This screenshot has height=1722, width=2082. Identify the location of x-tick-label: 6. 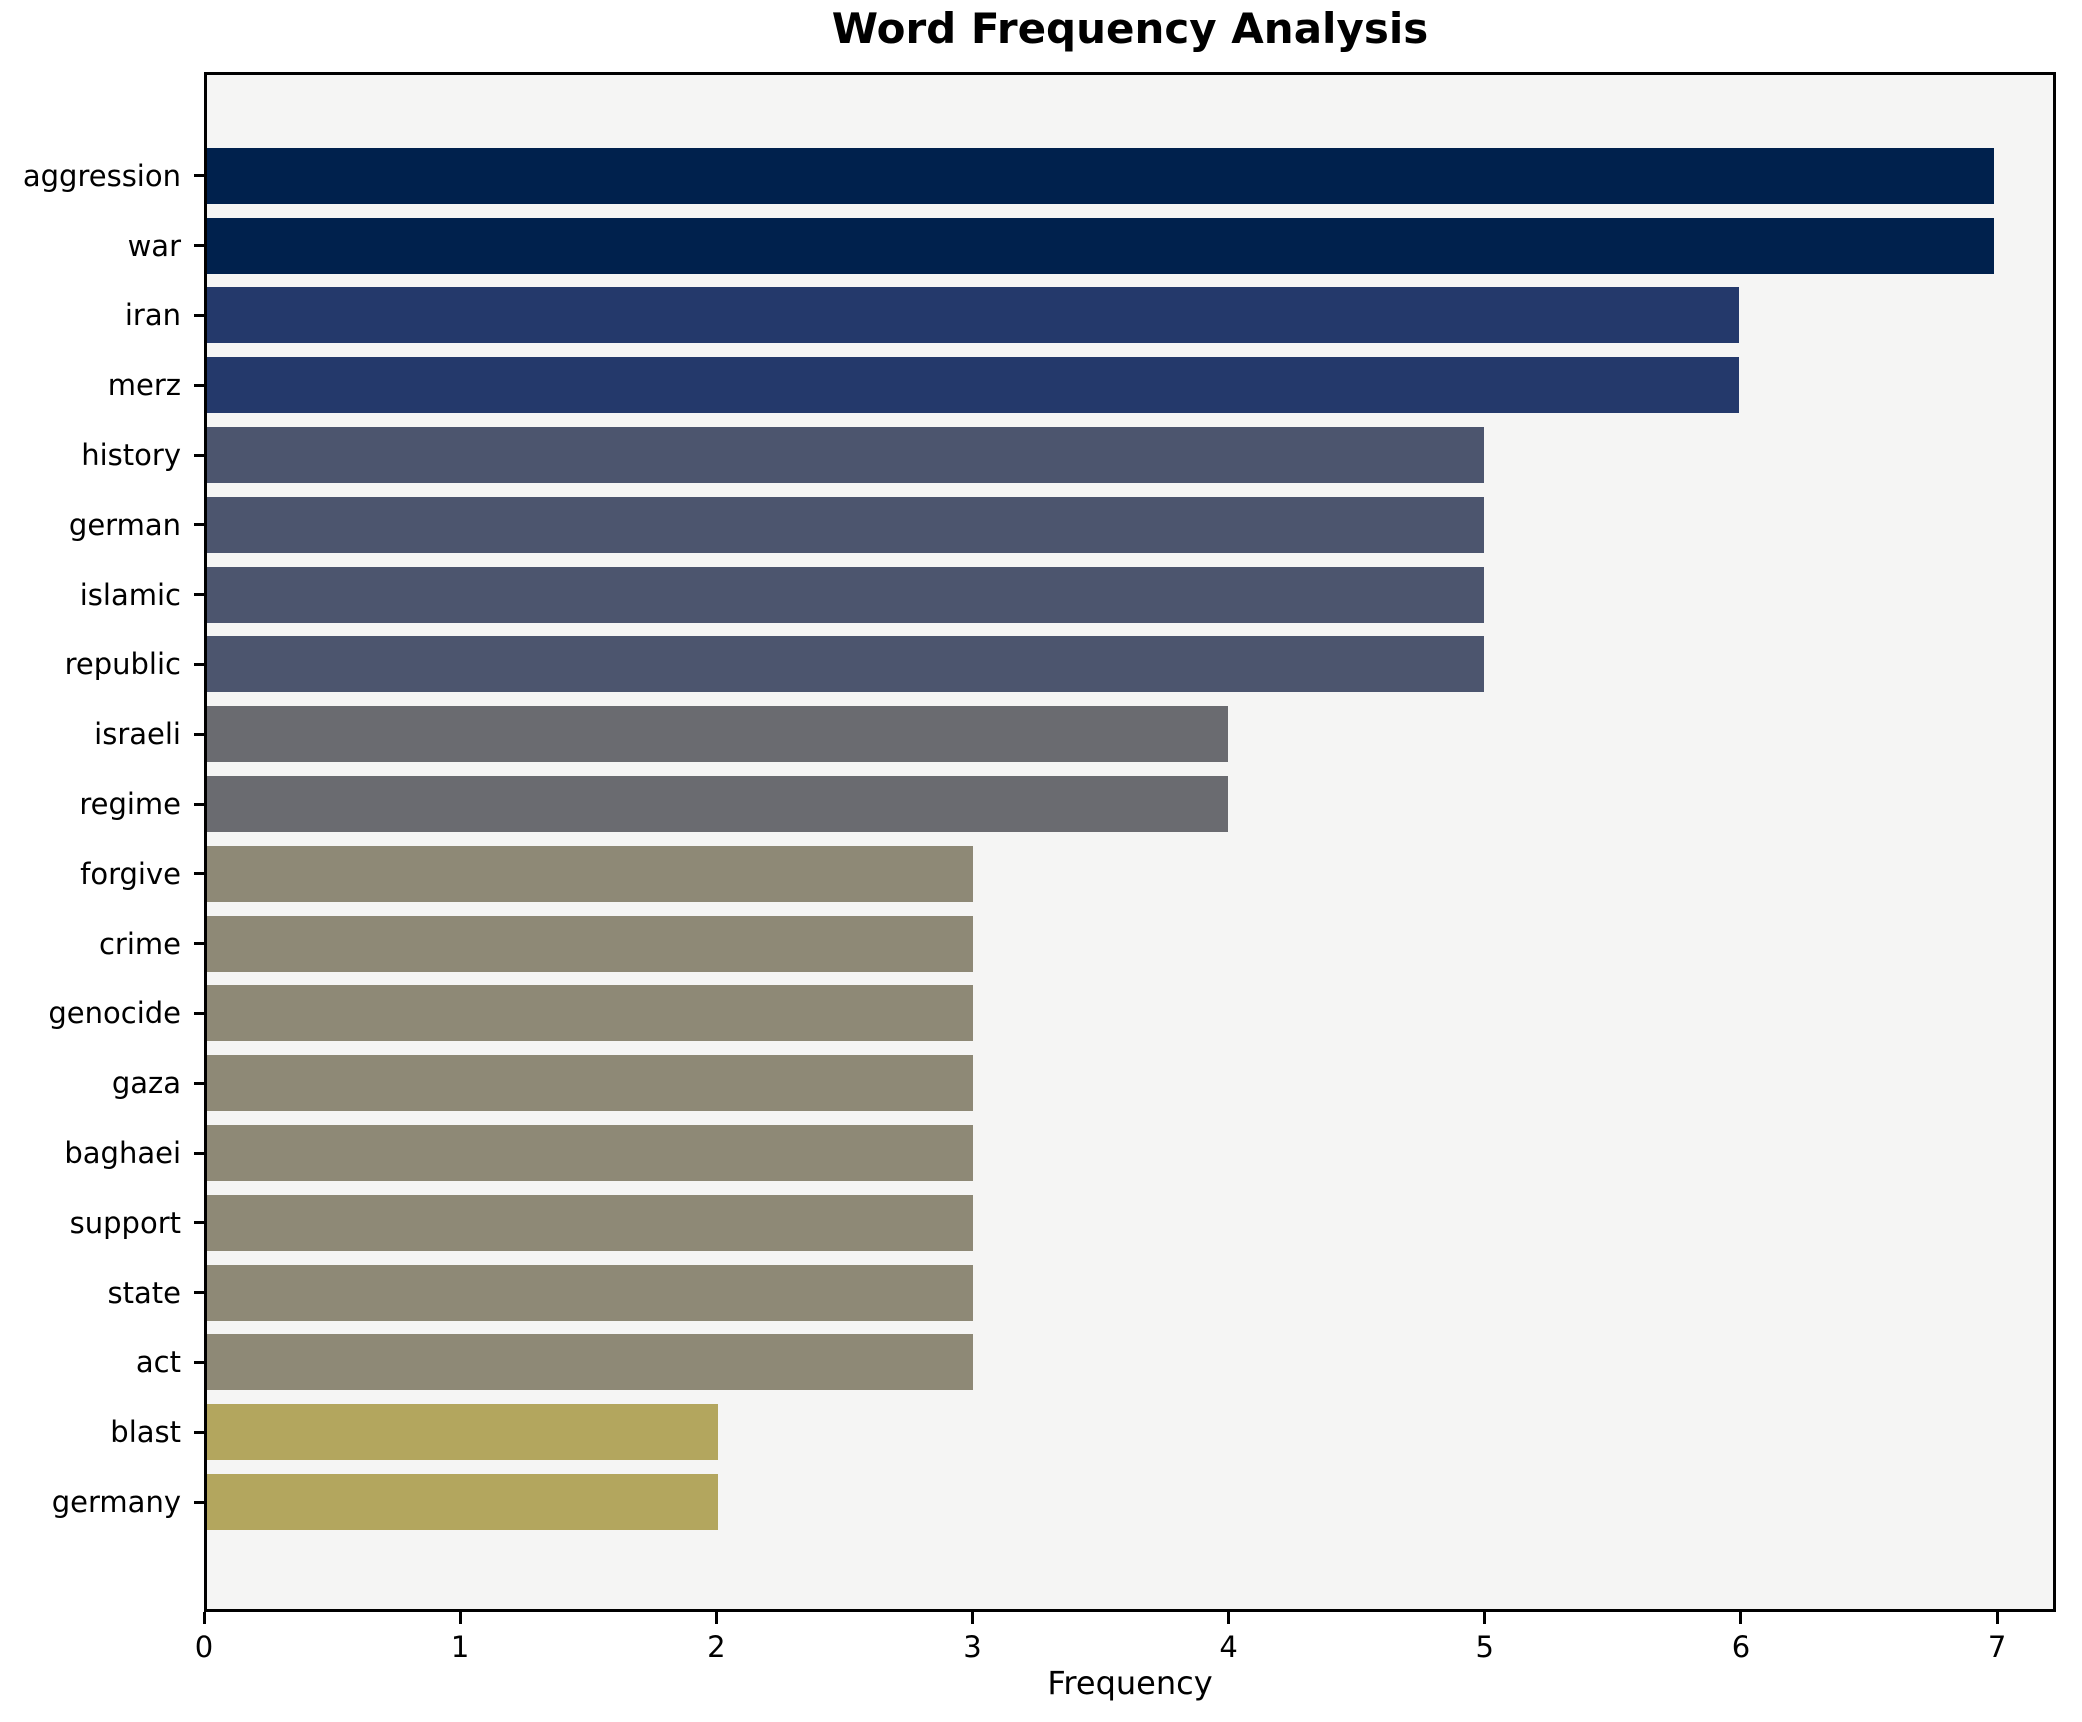
(1741, 1647).